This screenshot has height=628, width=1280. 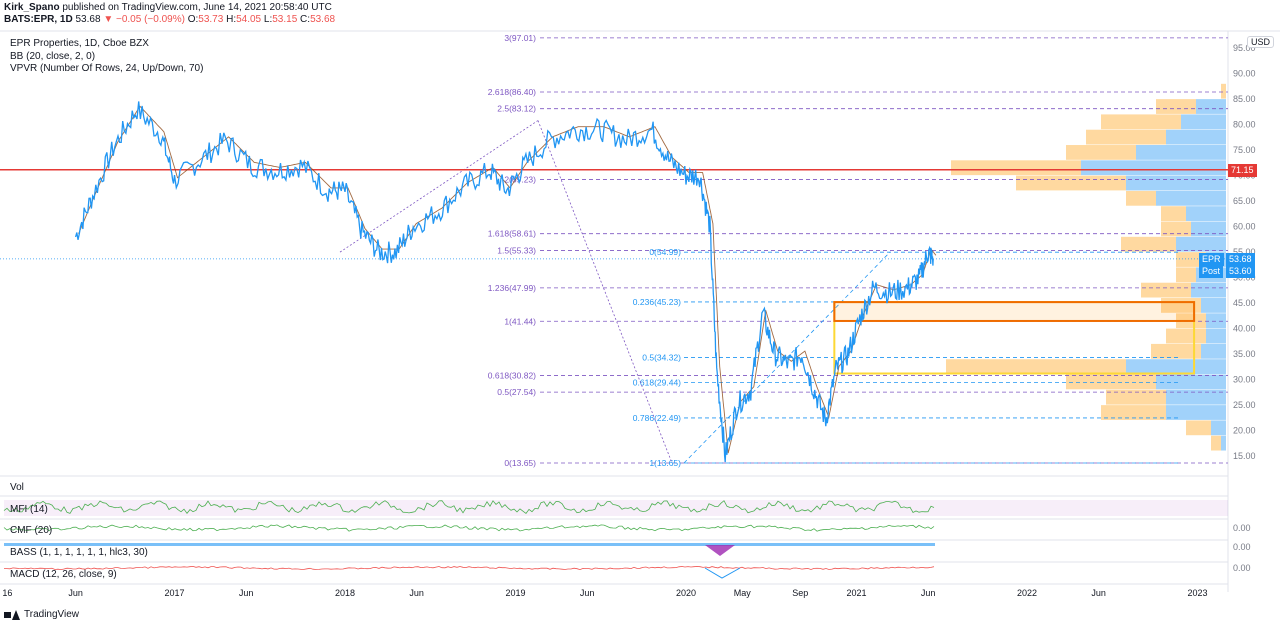 I want to click on macd-tick-label: 0.00, so click(x=1242, y=568).